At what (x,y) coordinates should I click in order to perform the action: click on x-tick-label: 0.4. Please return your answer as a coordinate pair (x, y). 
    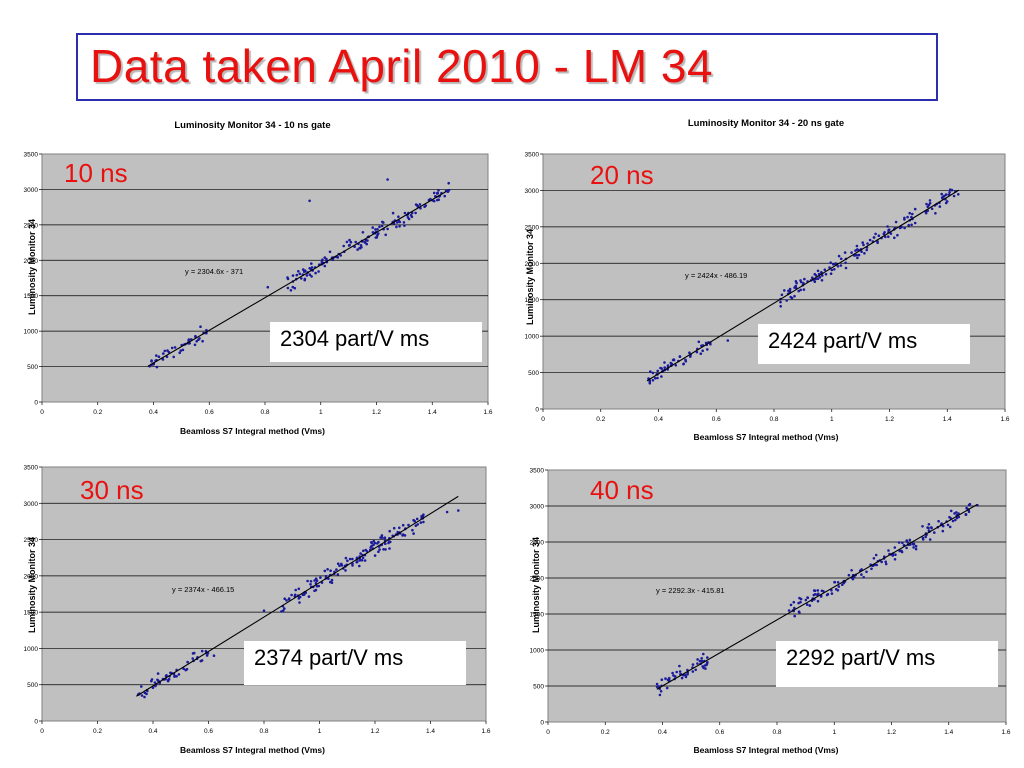
    Looking at the image, I should click on (153, 412).